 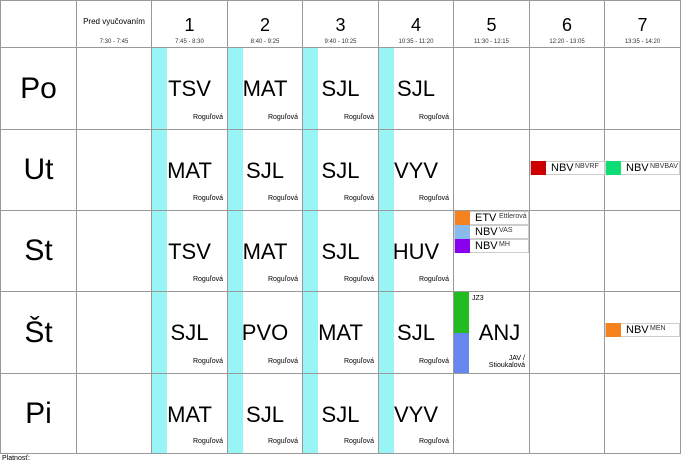 I want to click on subject: ANJ, so click(x=499, y=332).